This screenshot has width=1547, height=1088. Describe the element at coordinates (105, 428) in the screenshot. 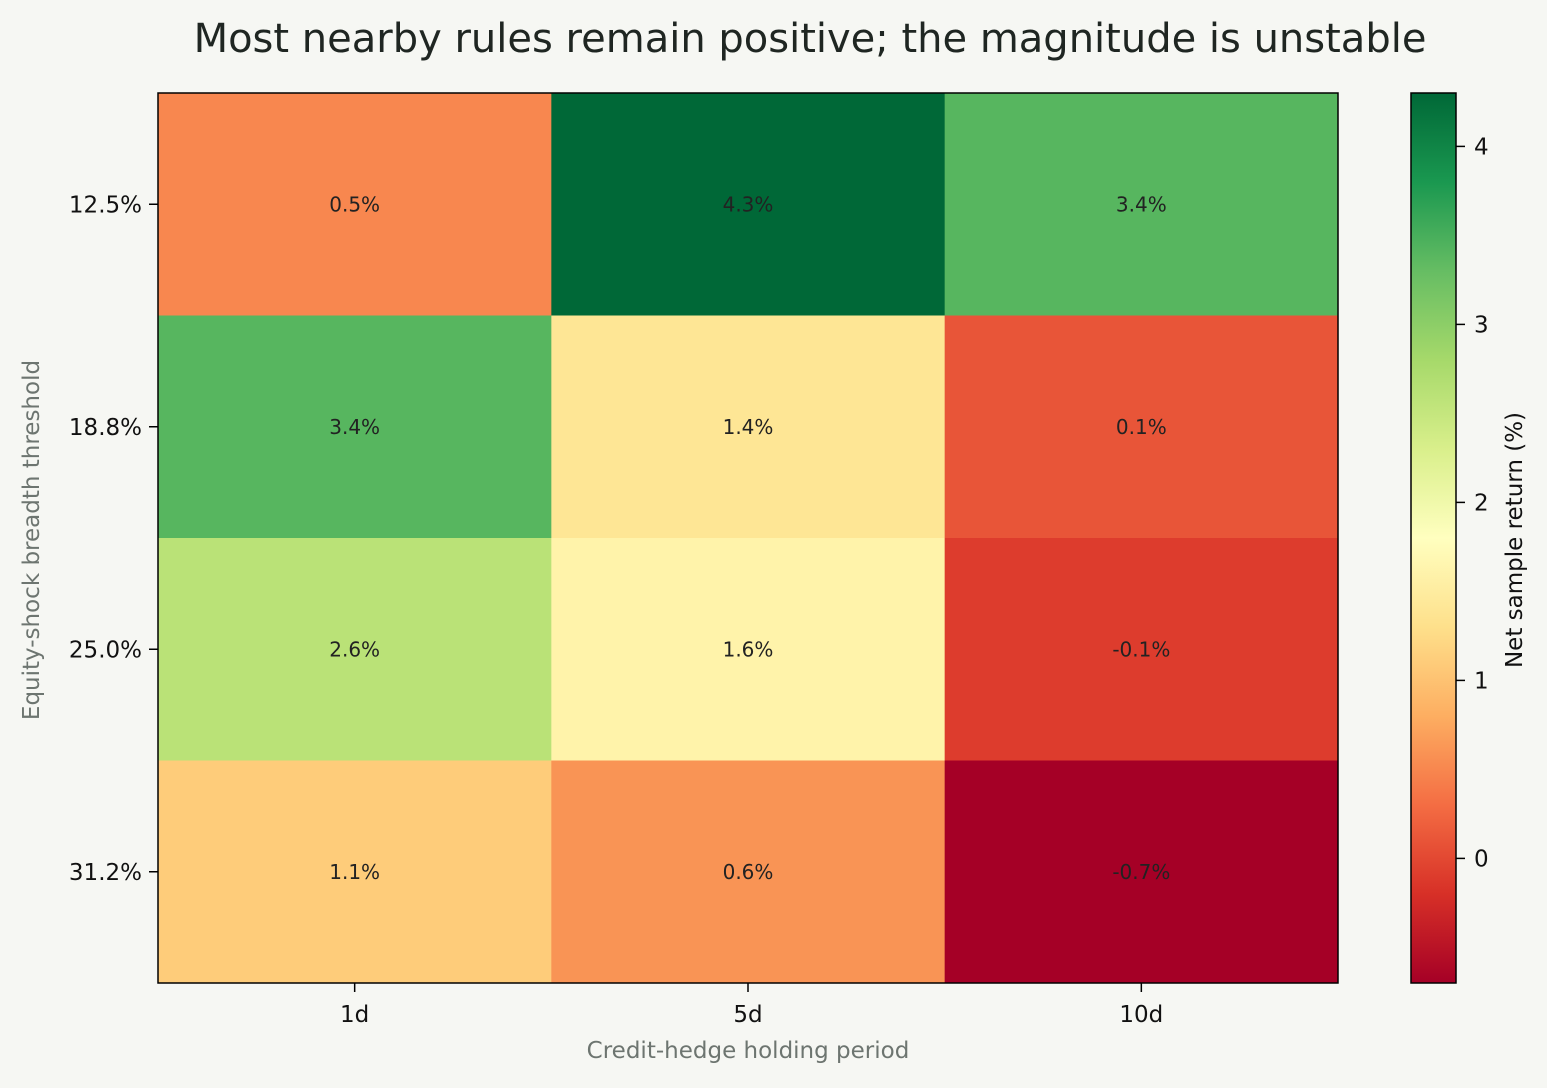

I see `y-tick-label: 18.8%` at that location.